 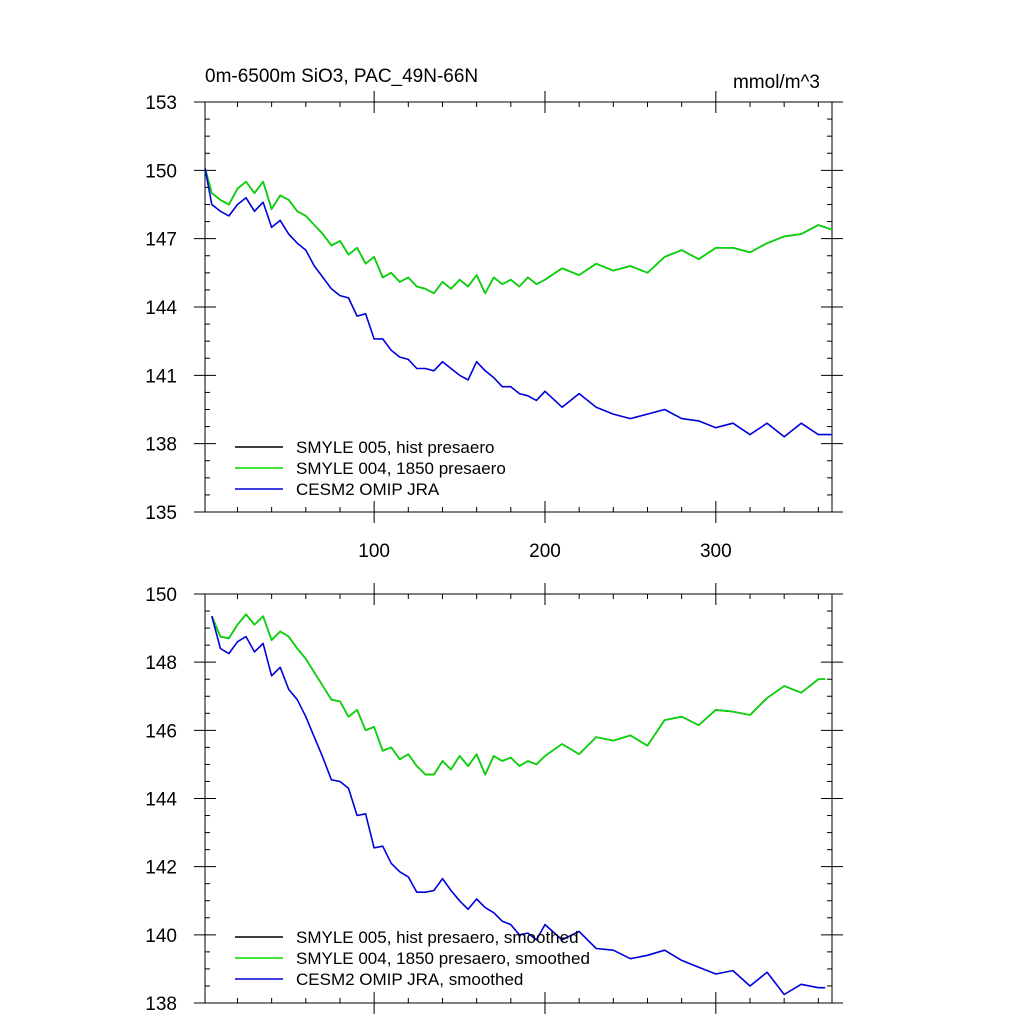 I want to click on y-tick-label: 146, so click(x=161, y=731).